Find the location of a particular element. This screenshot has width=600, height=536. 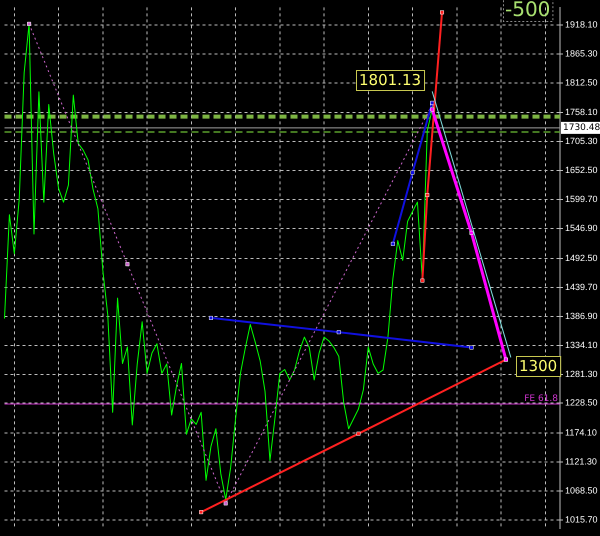

y-tick-label: 1546.90 is located at coordinates (581, 228).